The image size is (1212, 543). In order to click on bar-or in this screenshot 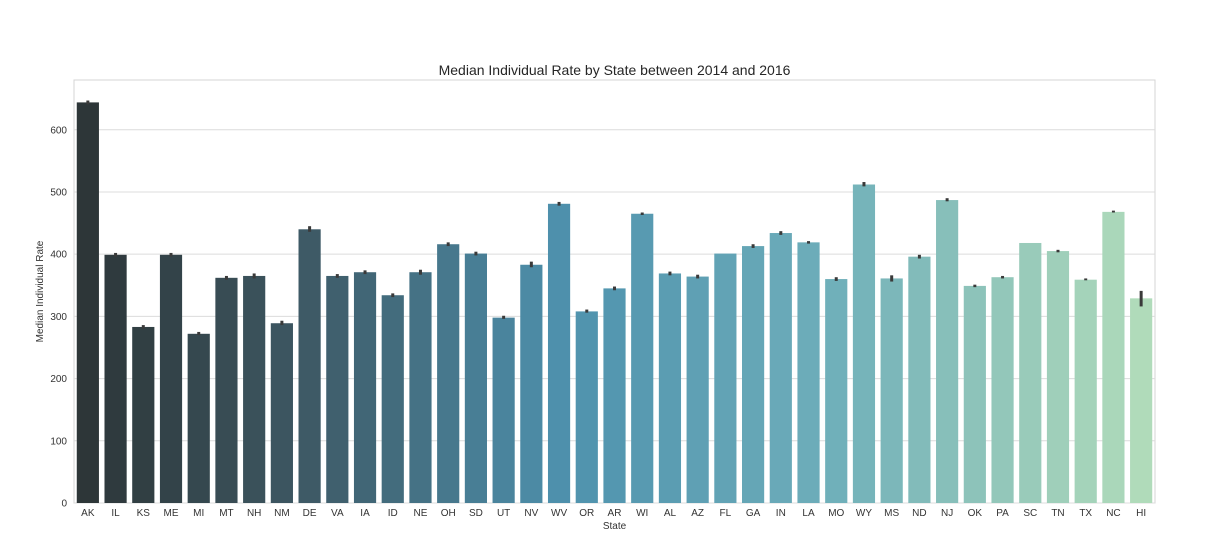, I will do `click(586, 407)`.